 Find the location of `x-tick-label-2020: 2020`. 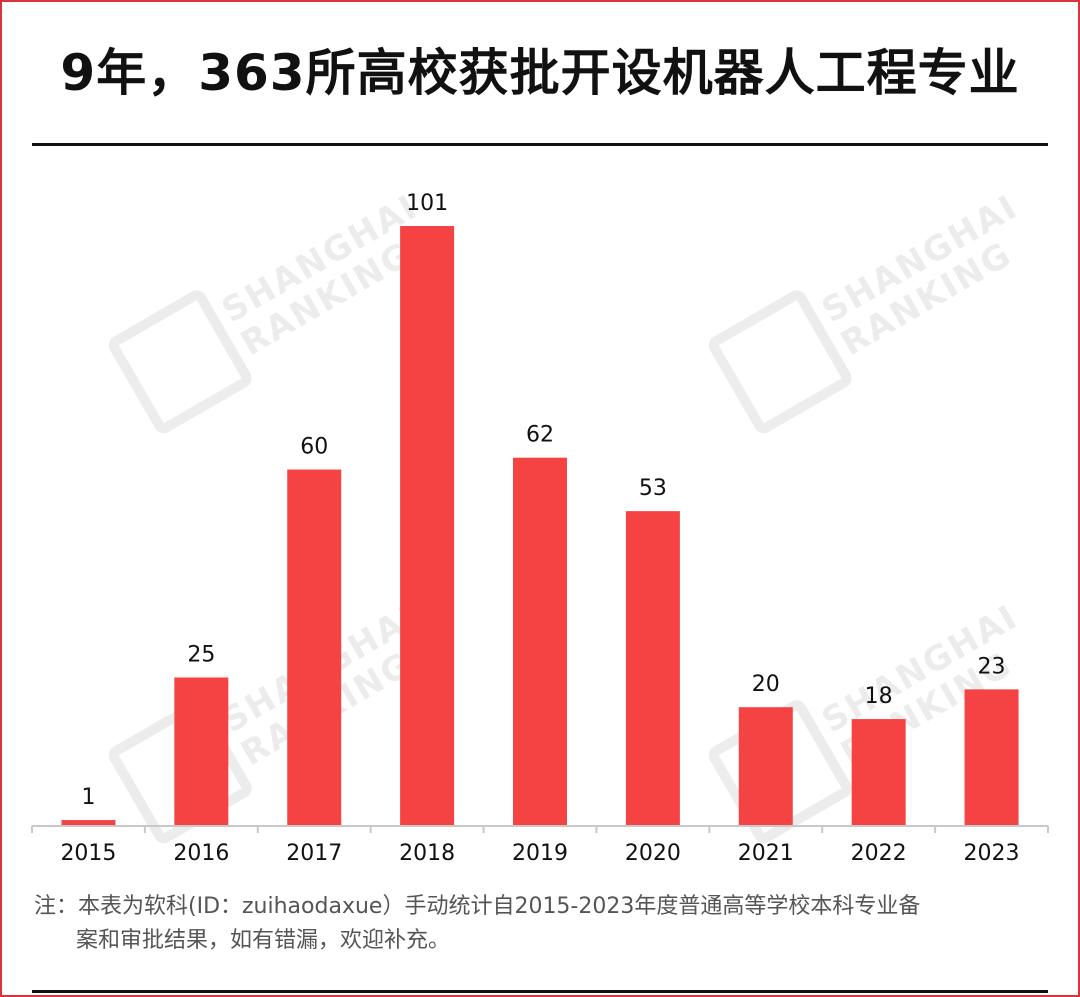

x-tick-label-2020: 2020 is located at coordinates (653, 853).